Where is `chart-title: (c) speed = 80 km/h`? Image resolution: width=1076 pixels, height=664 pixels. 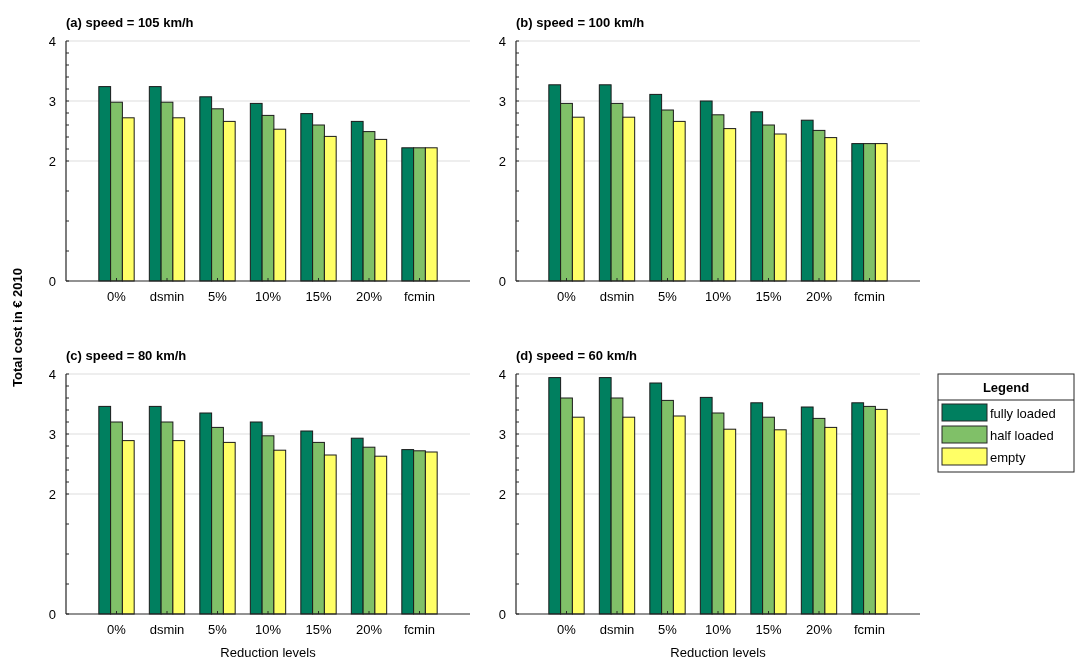 chart-title: (c) speed = 80 km/h is located at coordinates (126, 355).